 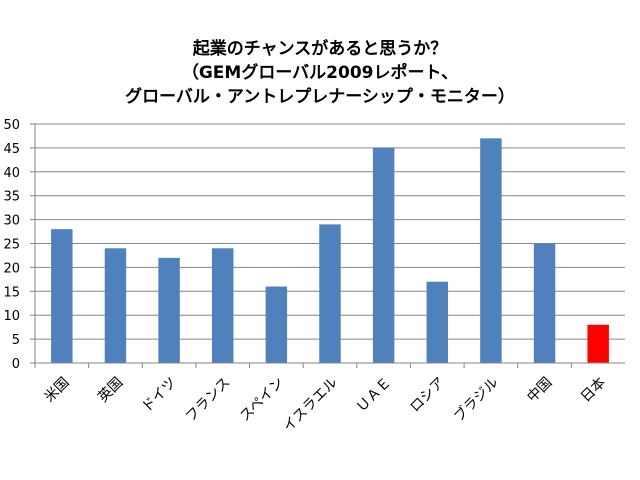 I want to click on chart-title-line-2: （GEMグローバル2009レポート、, so click(x=320, y=72).